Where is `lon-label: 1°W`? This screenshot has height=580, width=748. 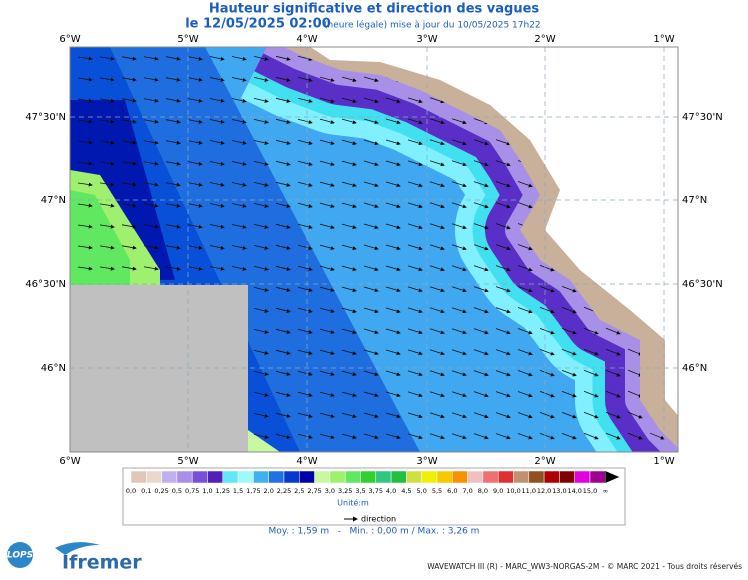 lon-label: 1°W is located at coordinates (663, 39).